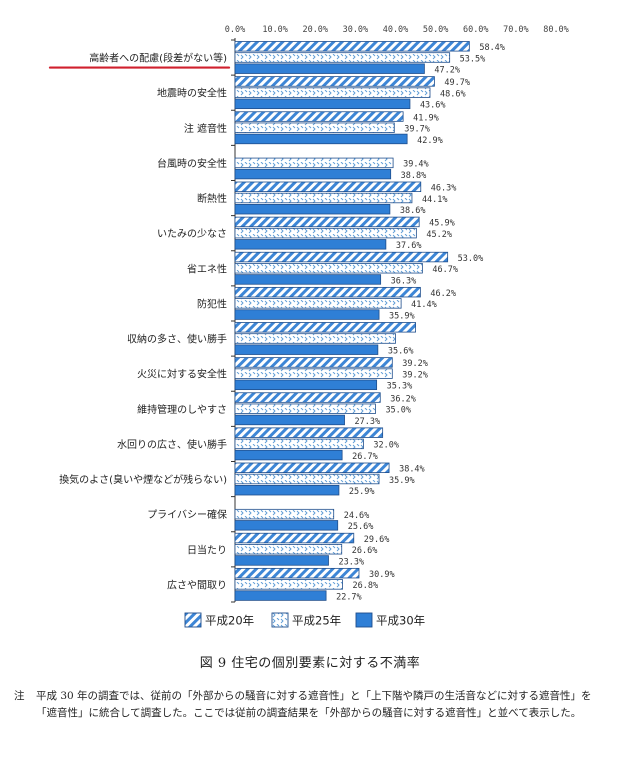 The height and width of the screenshot is (758, 620). Describe the element at coordinates (453, 94) in the screenshot. I see `data-label: 48.6%` at that location.